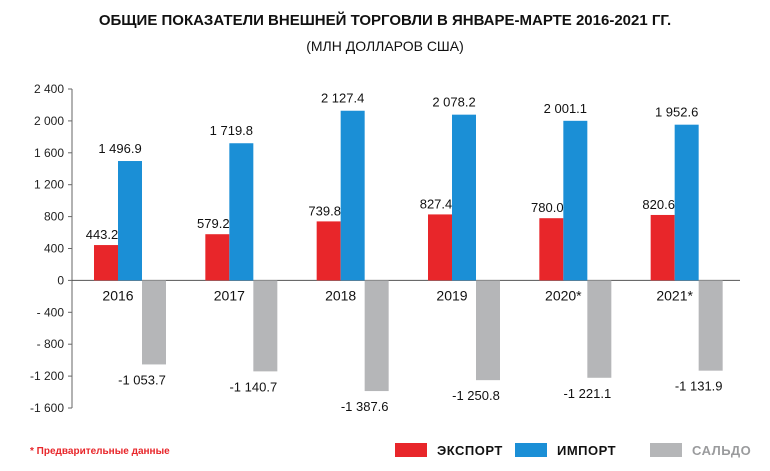 The width and height of the screenshot is (770, 471). I want to click on y-tick-label: 1 200, so click(49, 185).